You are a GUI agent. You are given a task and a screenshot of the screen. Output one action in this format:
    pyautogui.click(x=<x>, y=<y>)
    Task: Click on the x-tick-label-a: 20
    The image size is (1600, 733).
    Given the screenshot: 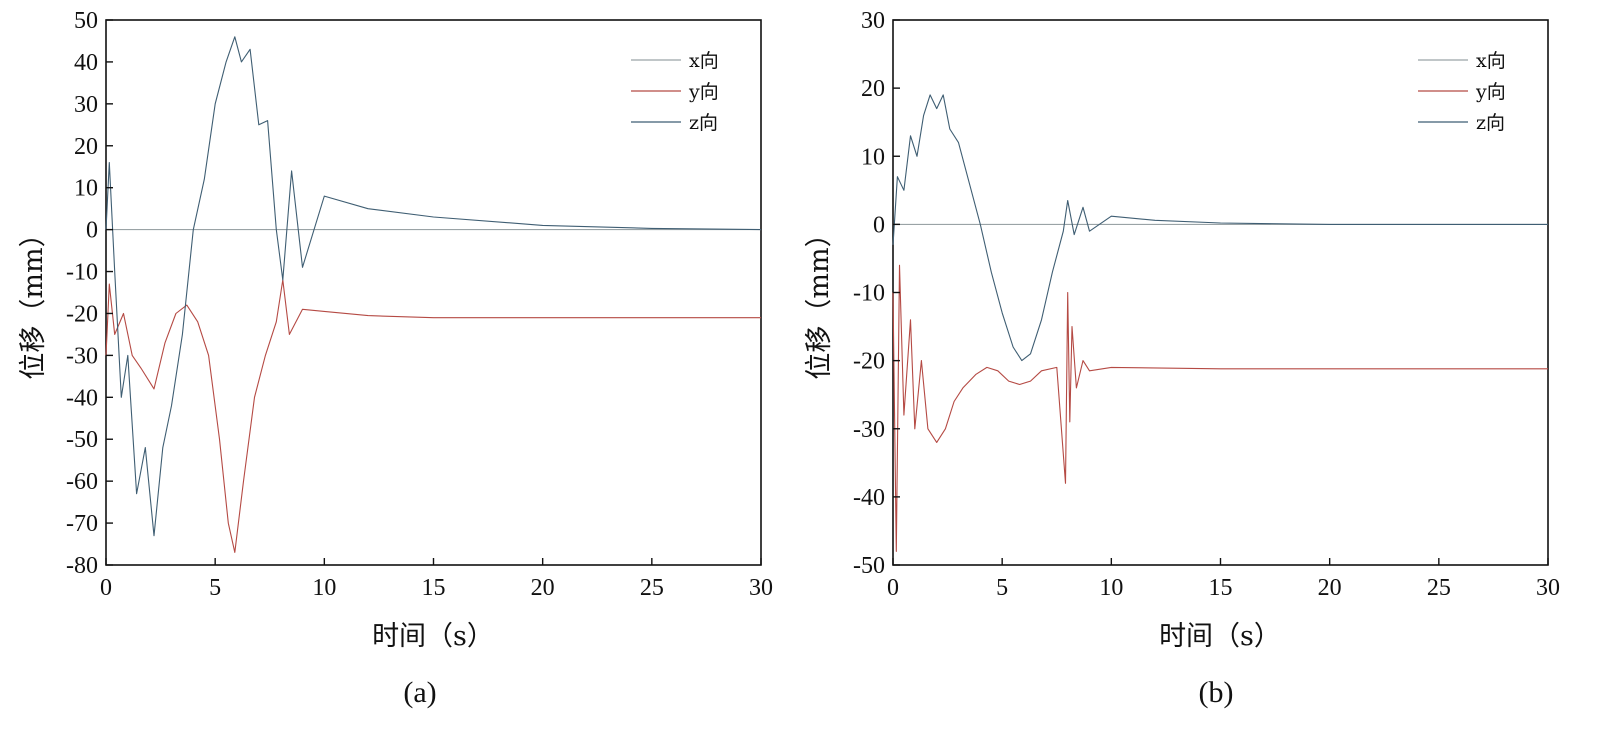 What is the action you would take?
    pyautogui.click(x=543, y=588)
    